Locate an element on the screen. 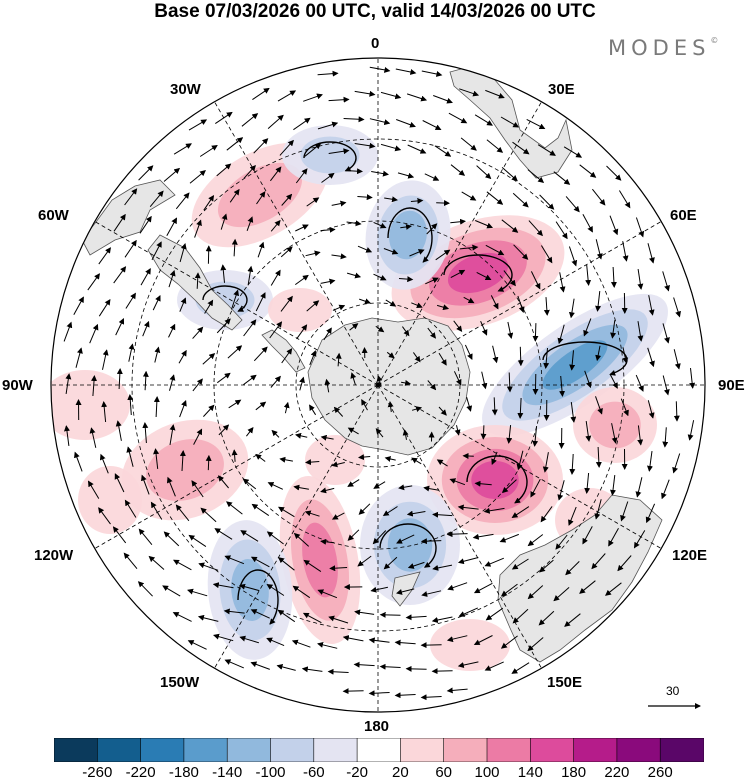 The image size is (750, 783). lon-label-120e: 120E is located at coordinates (690, 555).